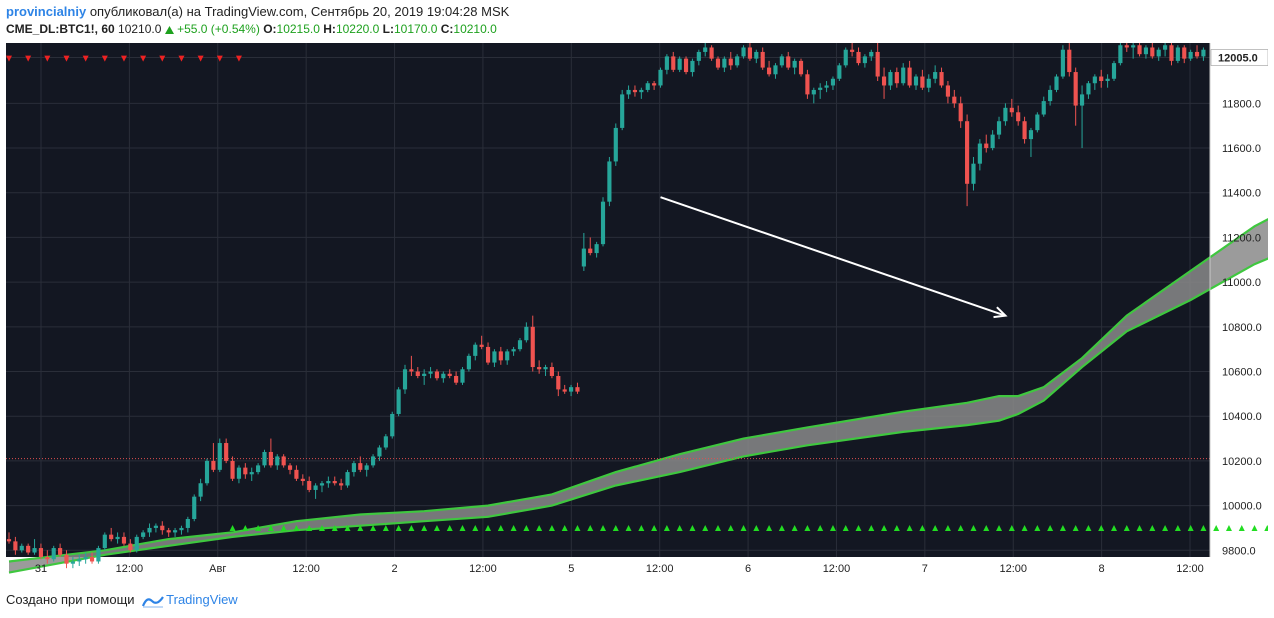 The image size is (1274, 618). I want to click on author-name: provincialniy, so click(46, 11).